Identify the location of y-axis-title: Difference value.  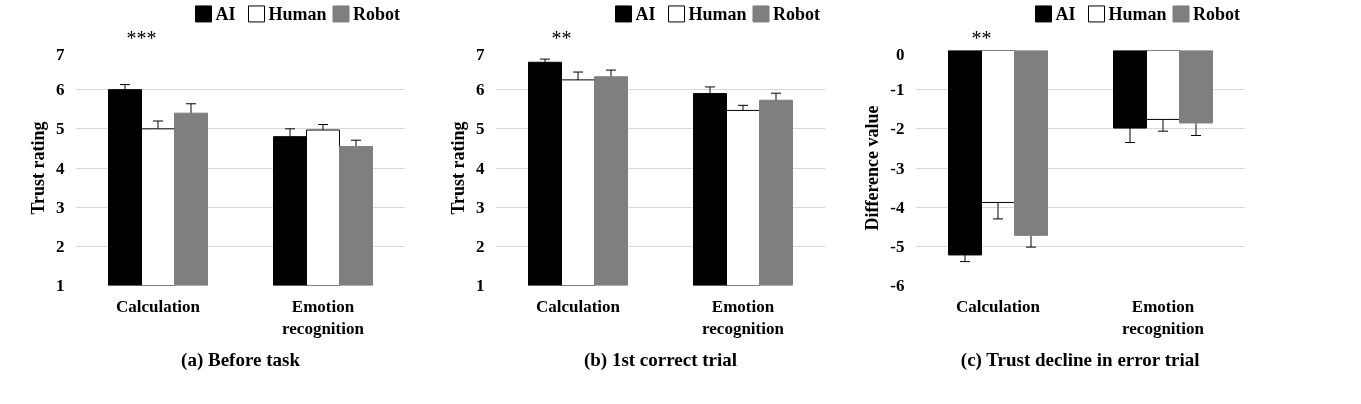
(872, 168).